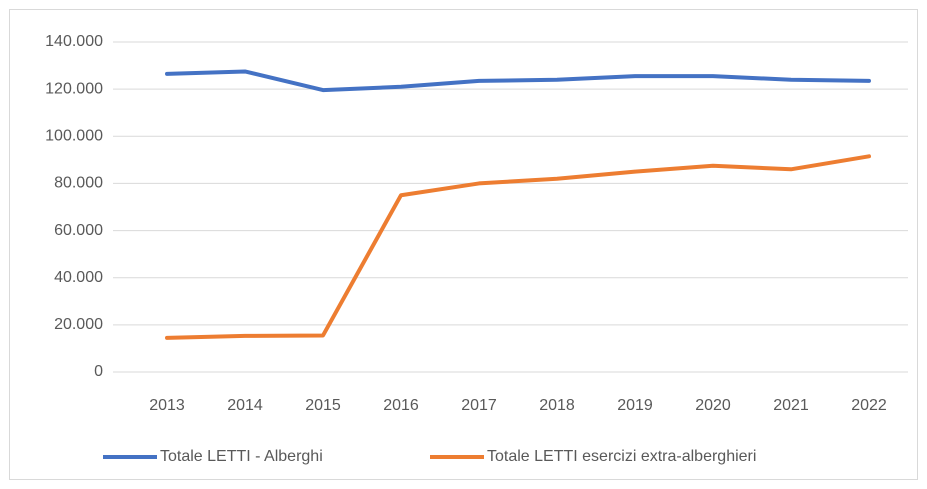  I want to click on legend-label: Totale LETTI esercizi extra-alberghieri, so click(621, 456).